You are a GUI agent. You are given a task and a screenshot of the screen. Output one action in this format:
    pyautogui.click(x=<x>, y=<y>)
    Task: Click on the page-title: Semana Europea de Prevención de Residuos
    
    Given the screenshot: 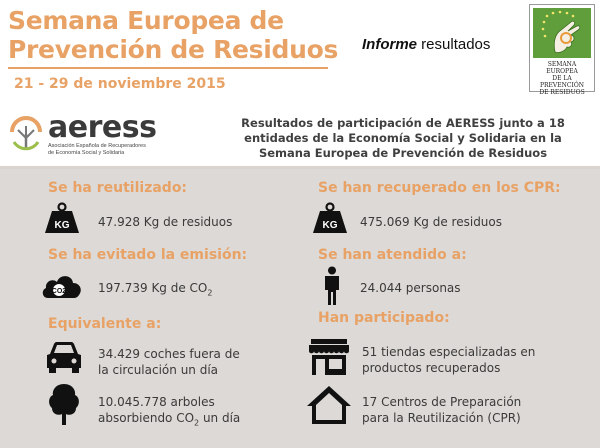 What is the action you would take?
    pyautogui.click(x=178, y=35)
    